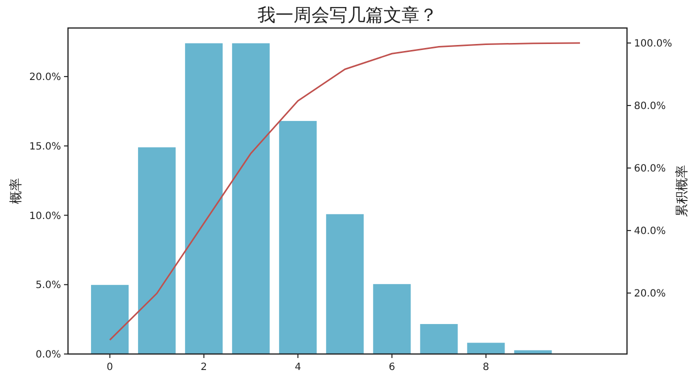 Image resolution: width=697 pixels, height=382 pixels. What do you see at coordinates (45, 78) in the screenshot?
I see `y-tick-label: 20.0%` at bounding box center [45, 78].